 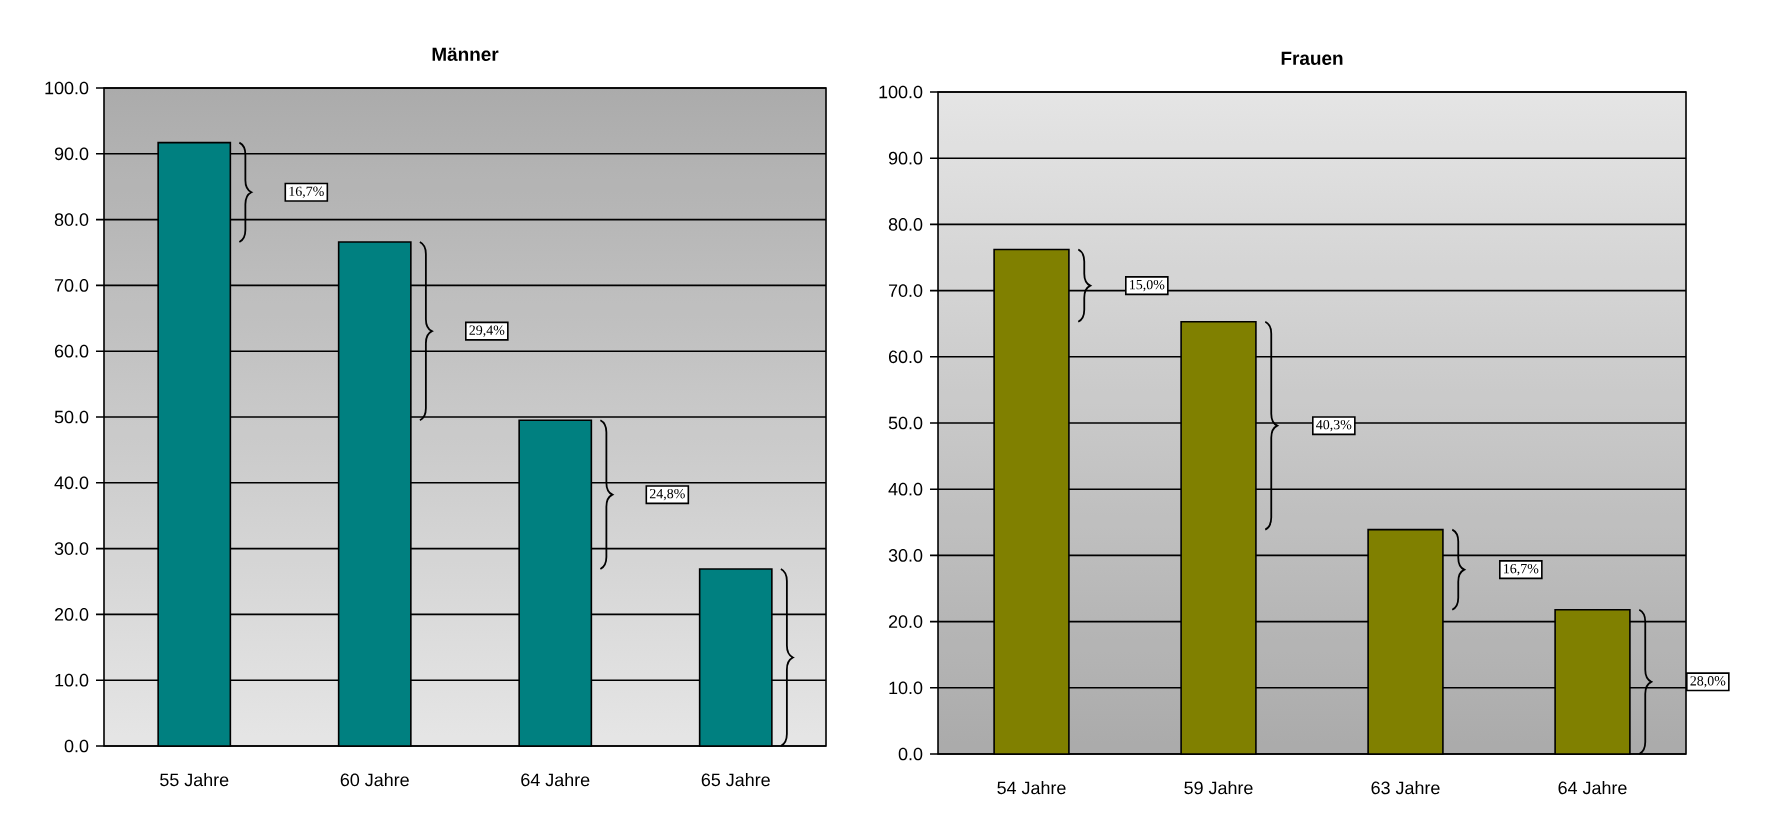 I want to click on x-tick-label: 60 Jahre, so click(x=374, y=780).